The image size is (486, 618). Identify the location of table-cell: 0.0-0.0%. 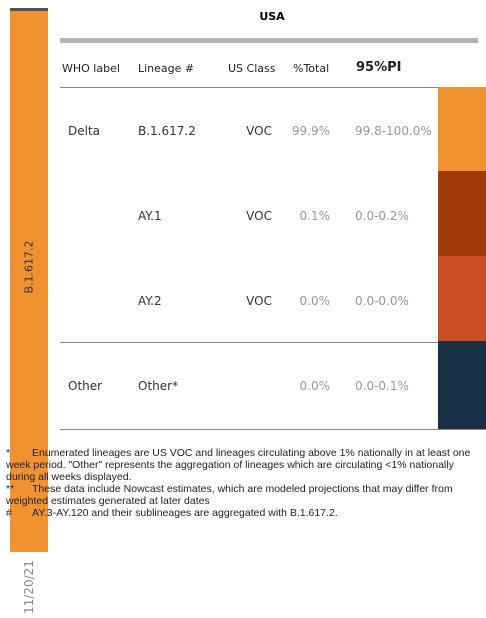
(382, 301).